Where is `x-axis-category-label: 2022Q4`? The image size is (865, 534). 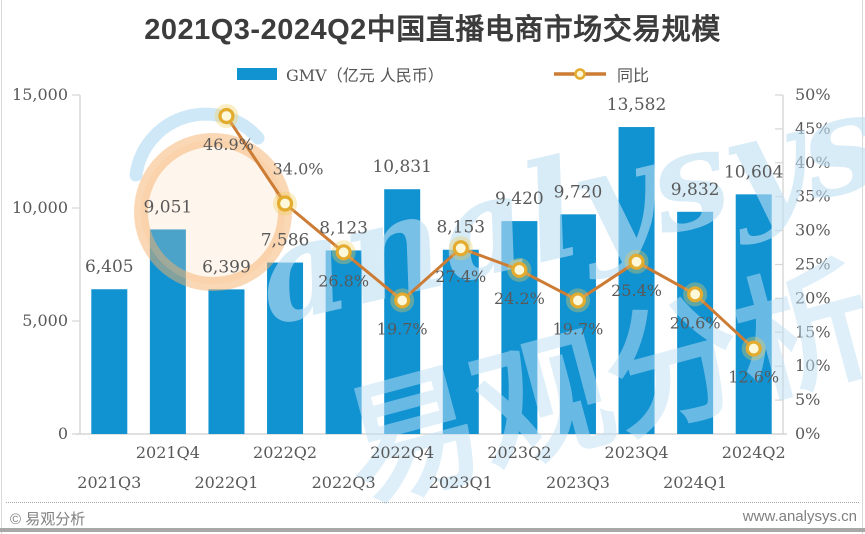
x-axis-category-label: 2022Q4 is located at coordinates (402, 452).